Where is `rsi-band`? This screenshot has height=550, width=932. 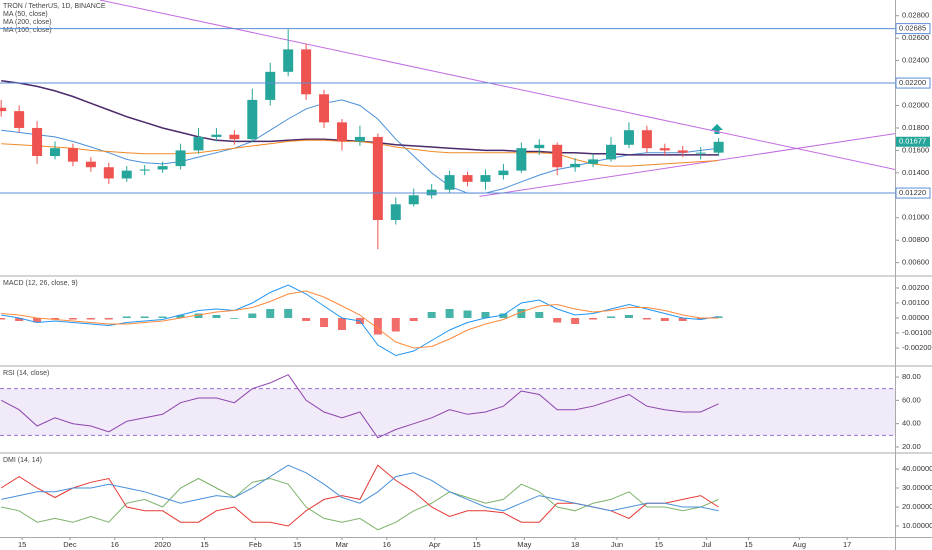 rsi-band is located at coordinates (447, 412).